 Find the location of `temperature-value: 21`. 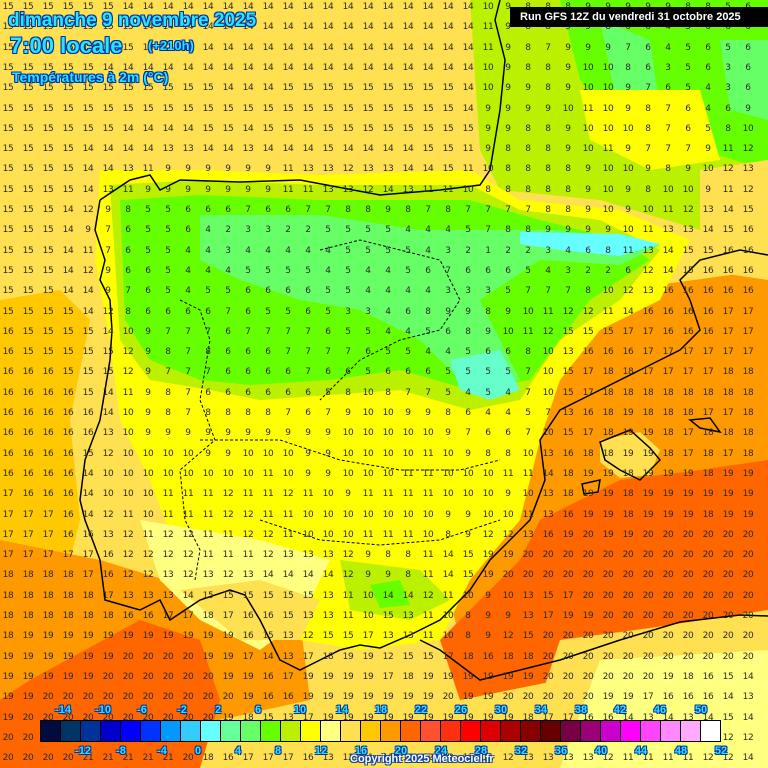

temperature-value: 21 is located at coordinates (148, 758).